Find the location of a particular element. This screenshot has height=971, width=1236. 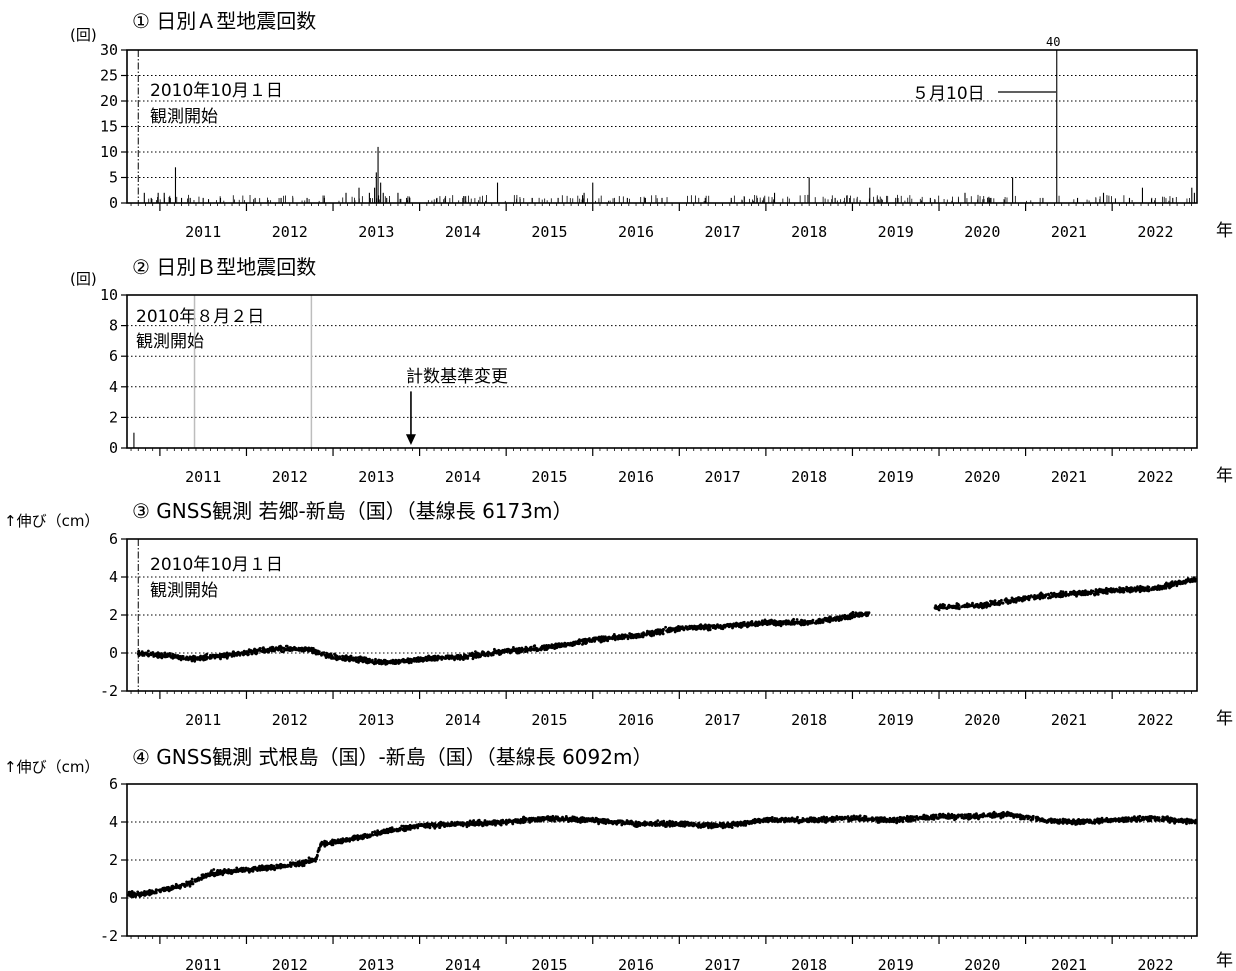

panel1-start-date: 2010年10月１日 is located at coordinates (216, 91).